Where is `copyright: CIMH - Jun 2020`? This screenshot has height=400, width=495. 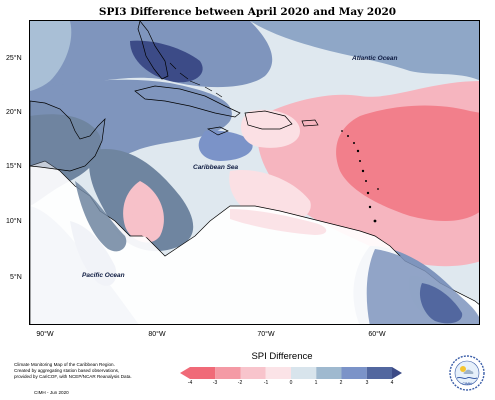
copyright: CIMH - Jun 2020 is located at coordinates (51, 392).